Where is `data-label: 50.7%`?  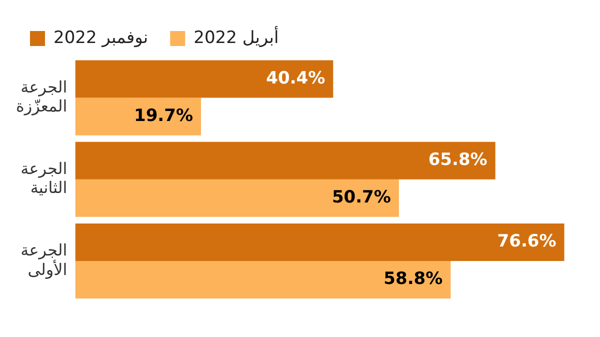 data-label: 50.7% is located at coordinates (361, 198).